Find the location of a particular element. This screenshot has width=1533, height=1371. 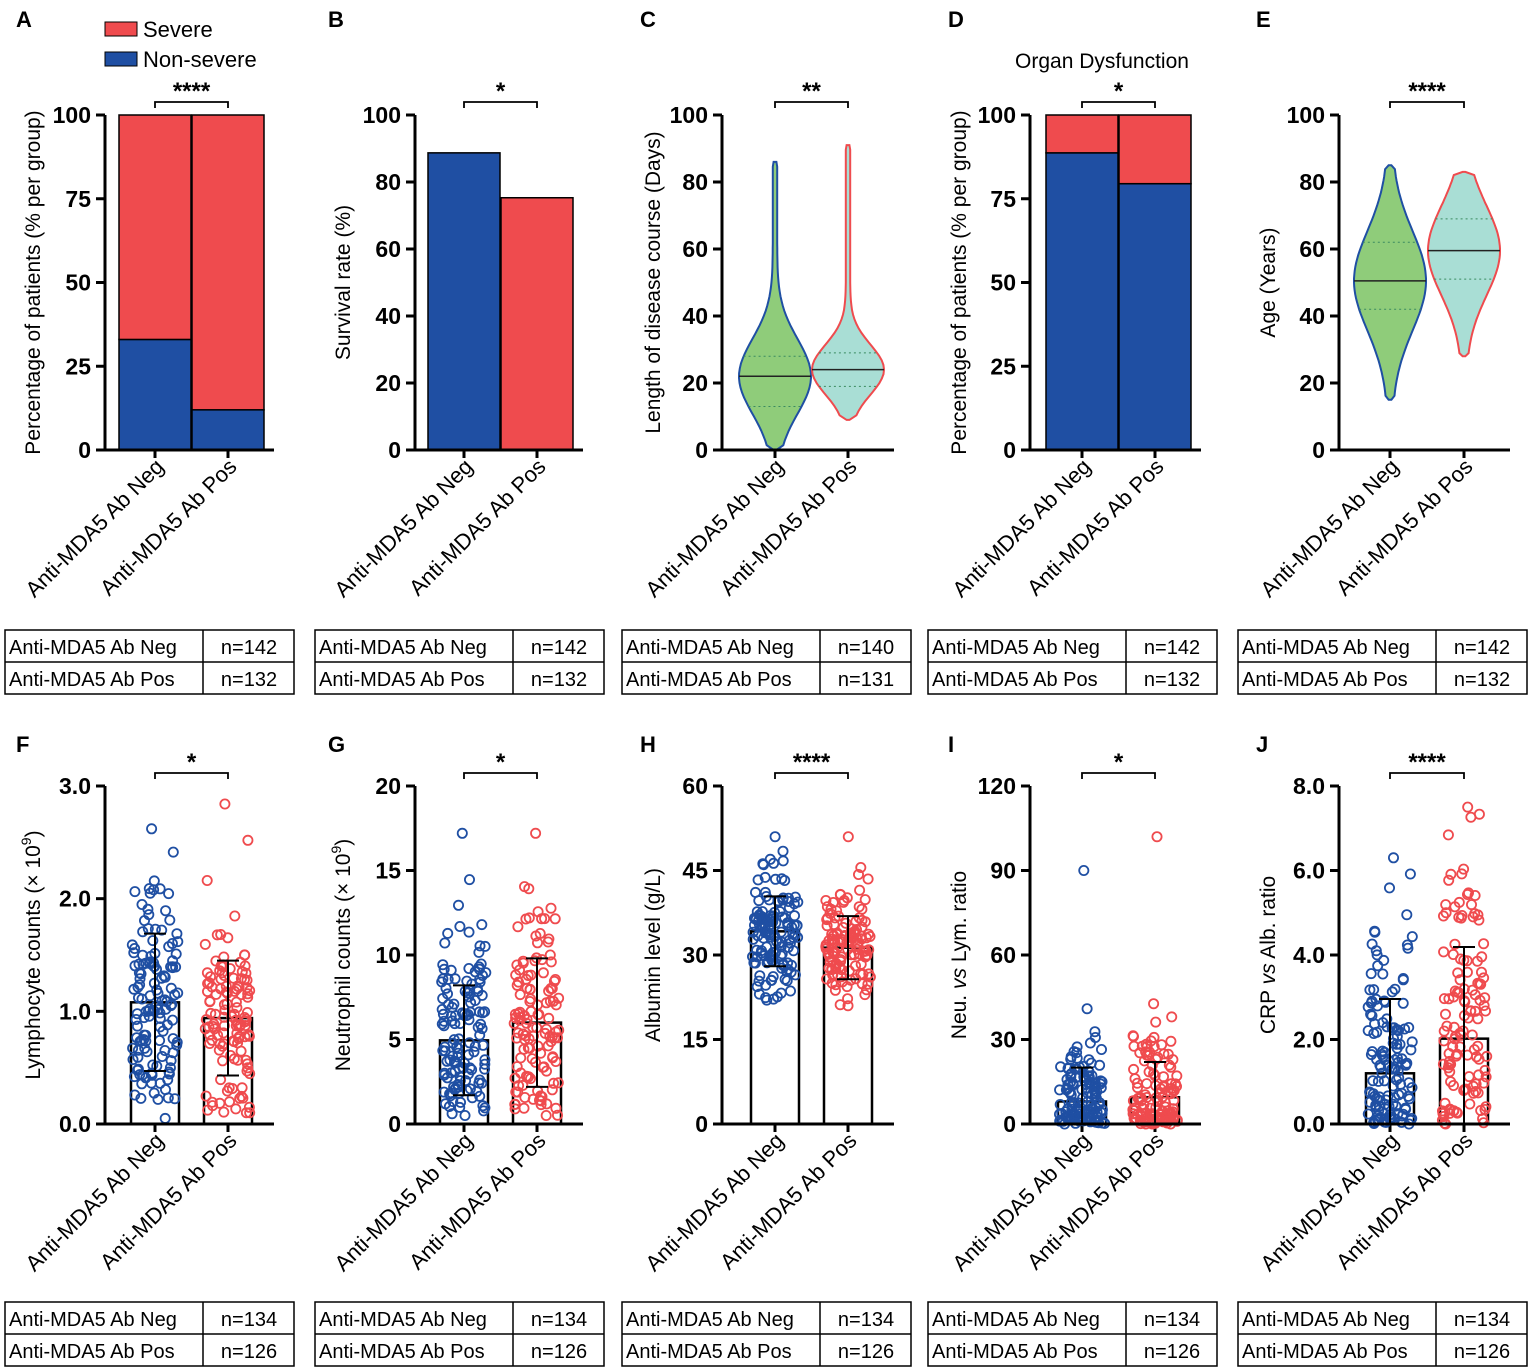

legend-swatch-non-severe is located at coordinates (121, 59).